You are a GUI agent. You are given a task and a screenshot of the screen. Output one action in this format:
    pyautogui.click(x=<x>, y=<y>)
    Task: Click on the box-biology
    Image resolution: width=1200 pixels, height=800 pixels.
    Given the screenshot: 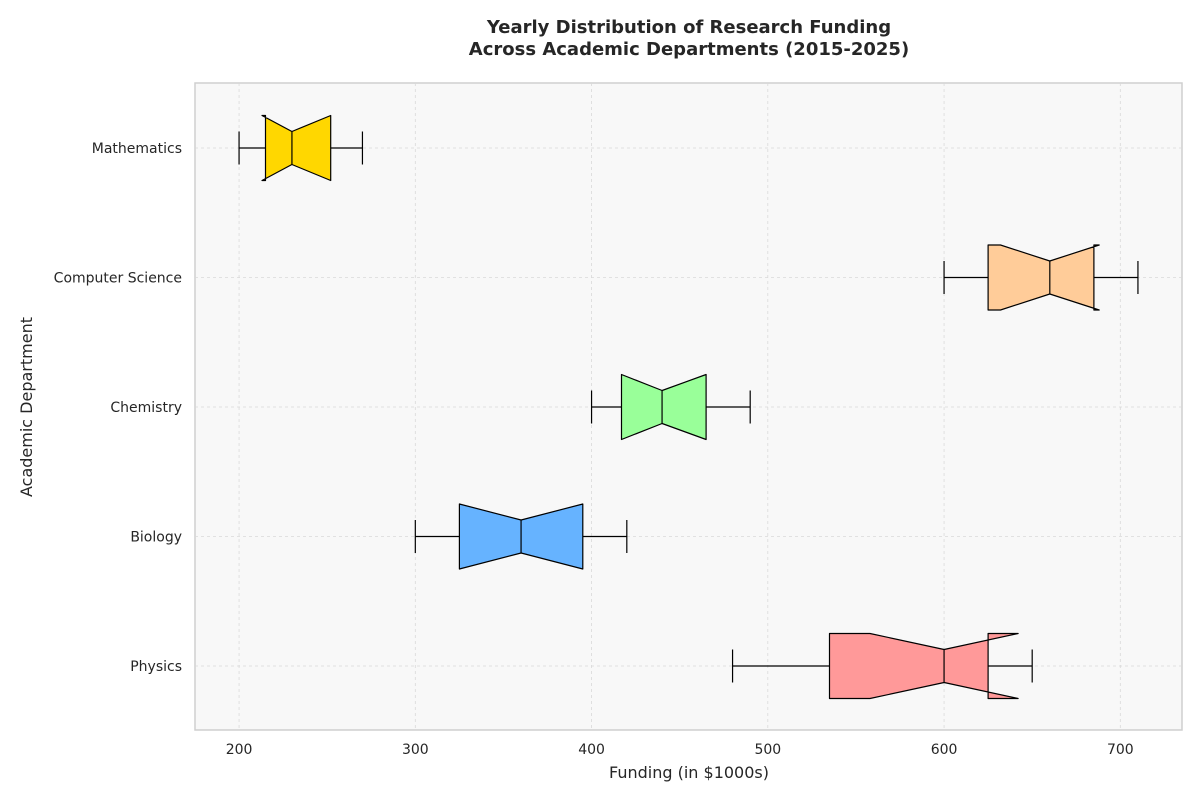 What is the action you would take?
    pyautogui.click(x=521, y=536)
    